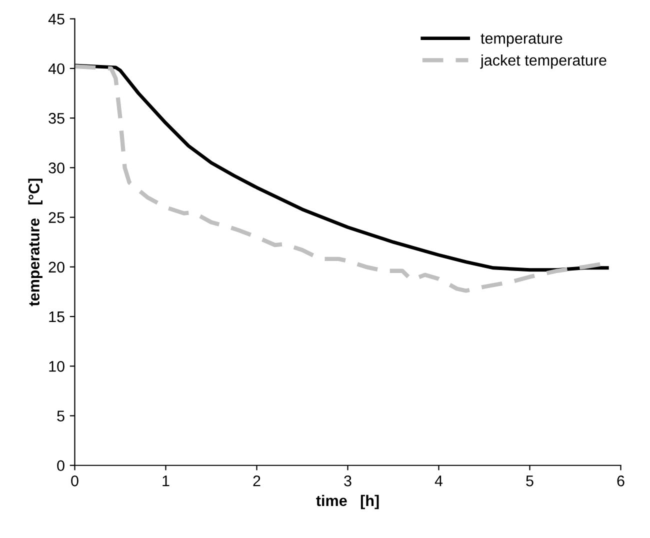 The width and height of the screenshot is (650, 538). What do you see at coordinates (56, 217) in the screenshot?
I see `y-tick-label: 25` at bounding box center [56, 217].